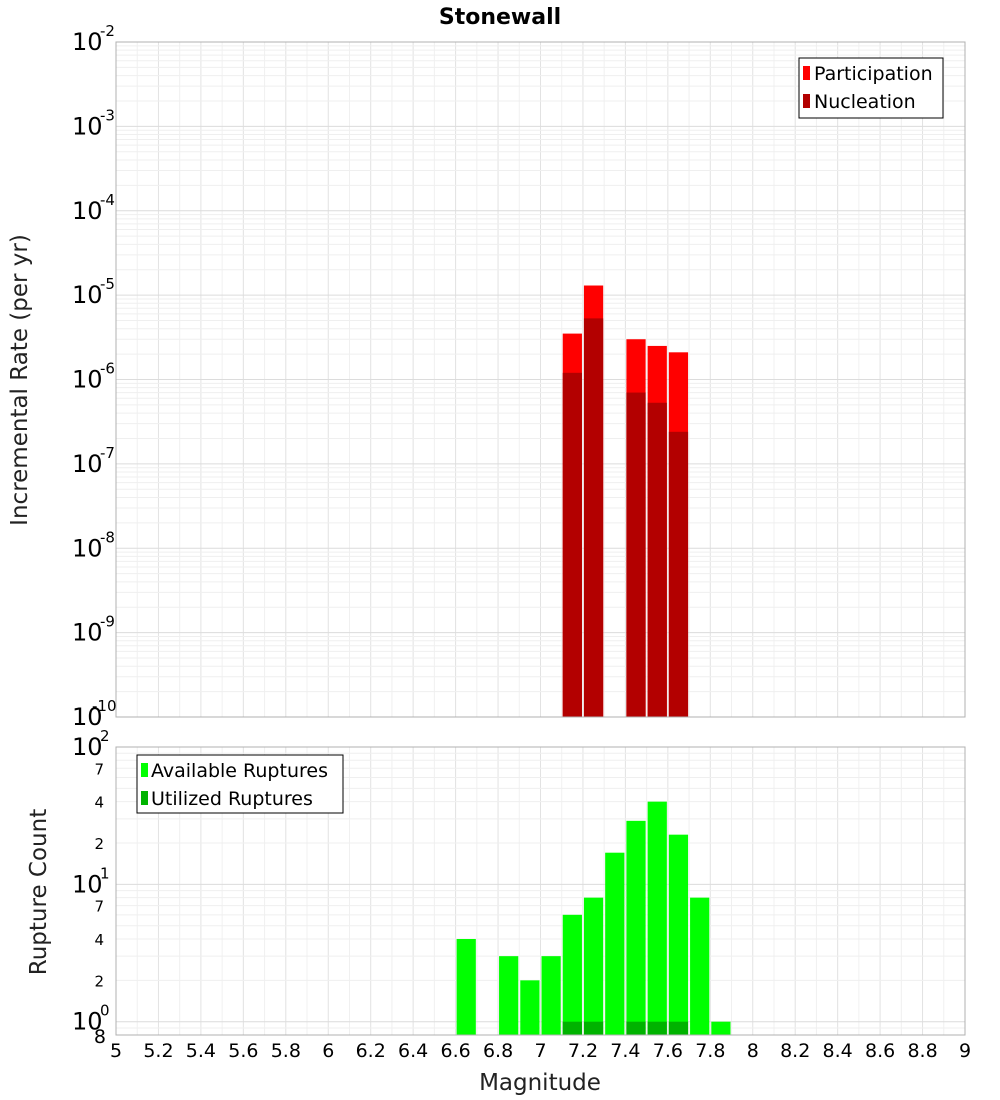 The width and height of the screenshot is (1000, 1100). I want to click on legend-label-nucleation: Nucleation, so click(865, 102).